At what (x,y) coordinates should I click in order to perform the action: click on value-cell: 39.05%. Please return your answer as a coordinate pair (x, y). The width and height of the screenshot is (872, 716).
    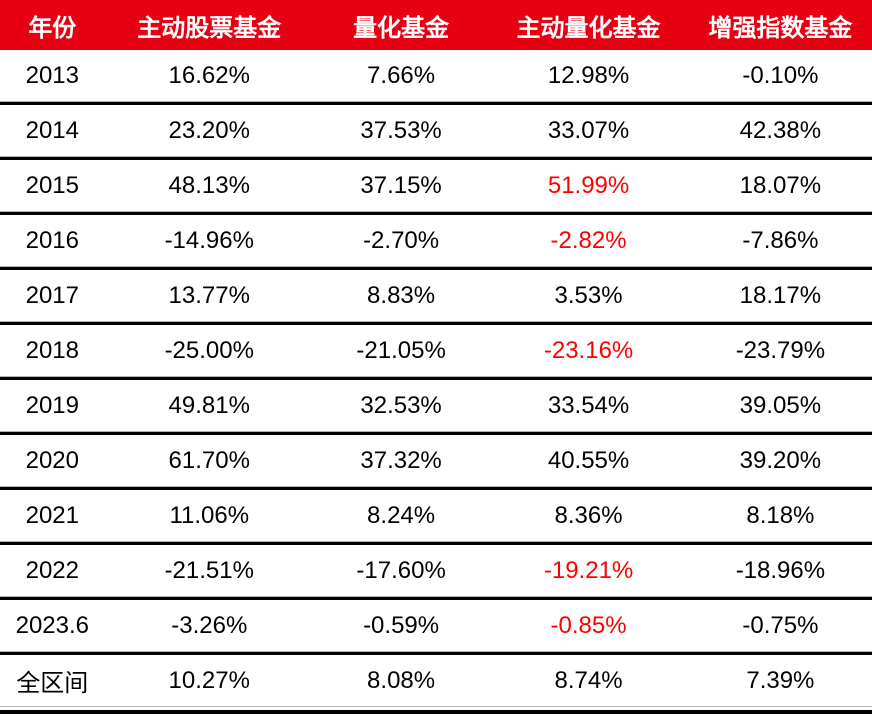
    Looking at the image, I should click on (780, 405).